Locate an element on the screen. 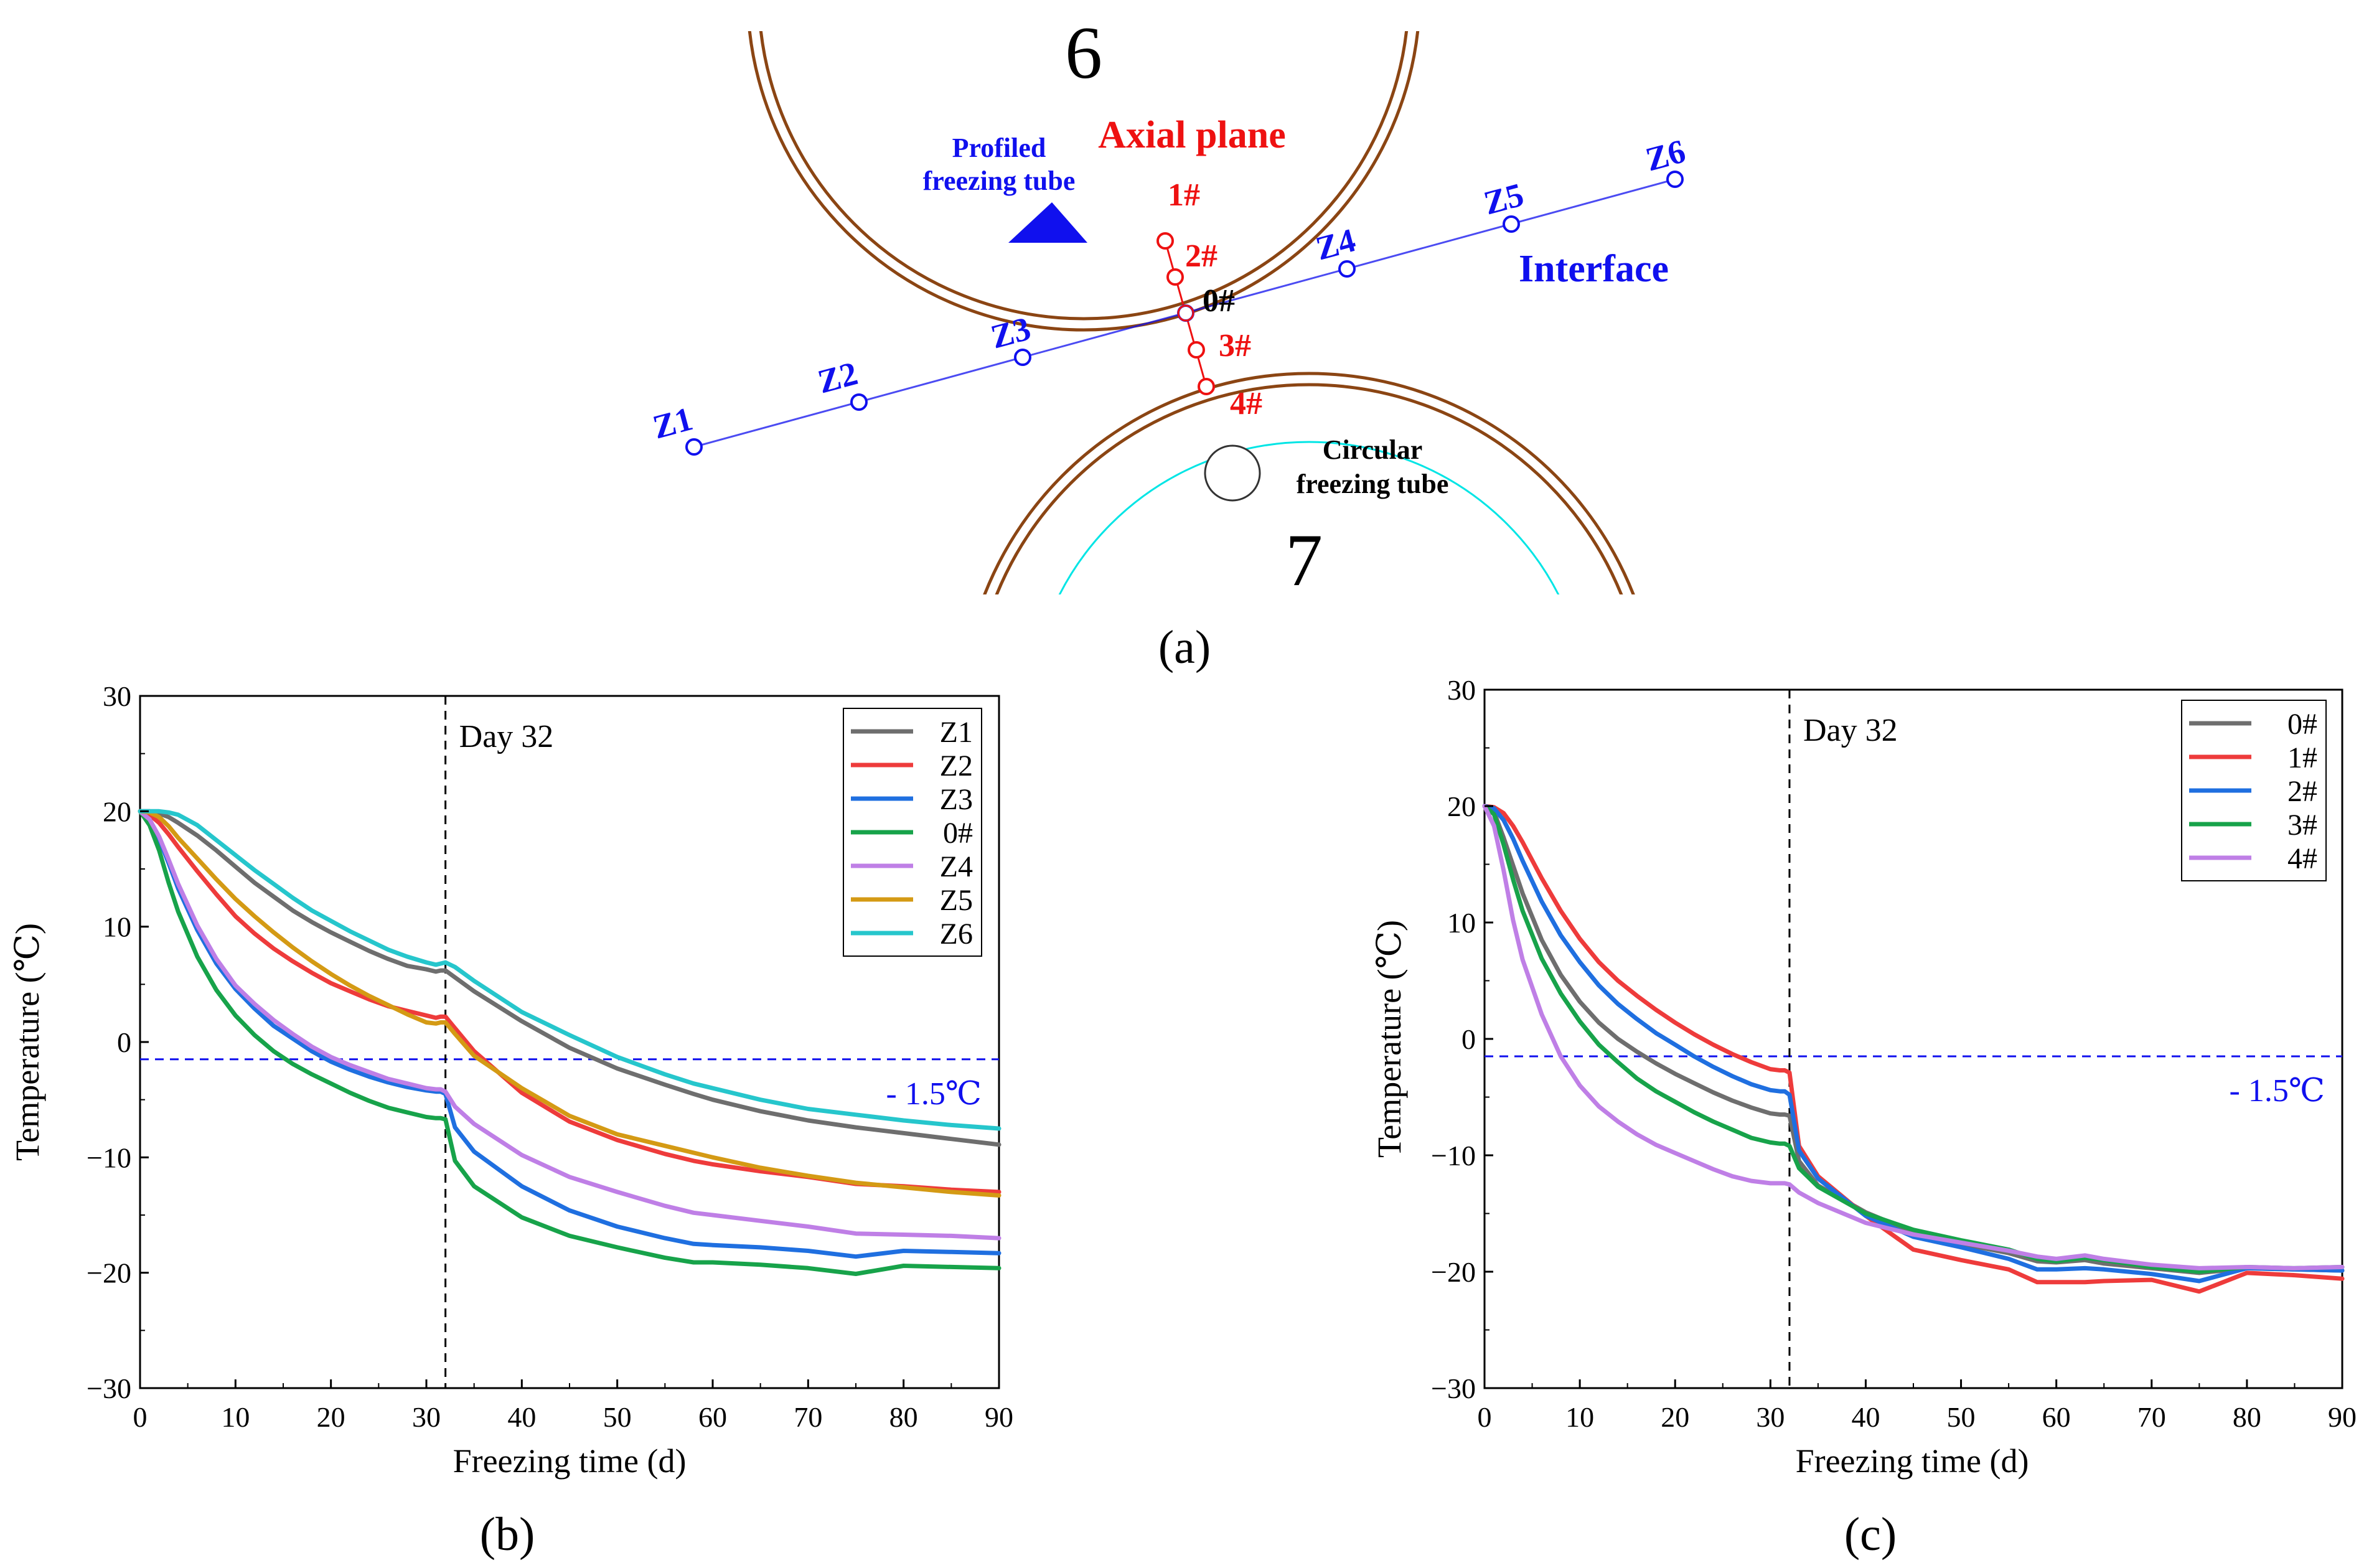  point-z2 is located at coordinates (859, 402).